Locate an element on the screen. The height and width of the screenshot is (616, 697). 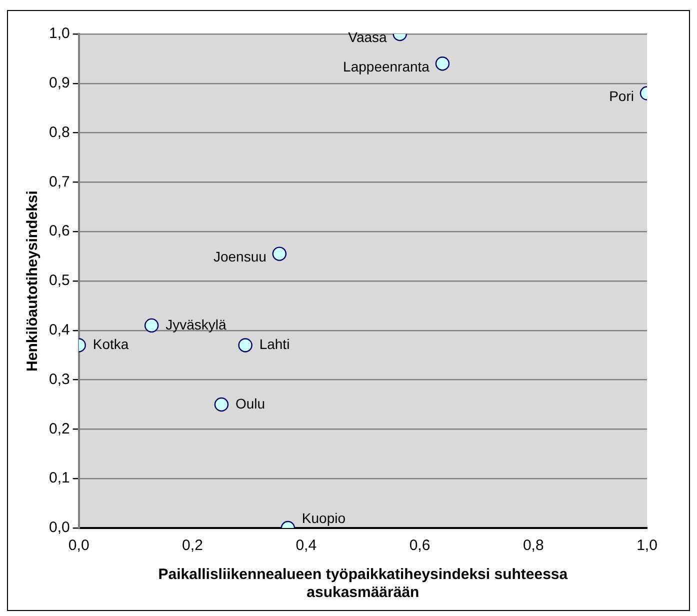
x-tick-label: 1,0 is located at coordinates (647, 545).